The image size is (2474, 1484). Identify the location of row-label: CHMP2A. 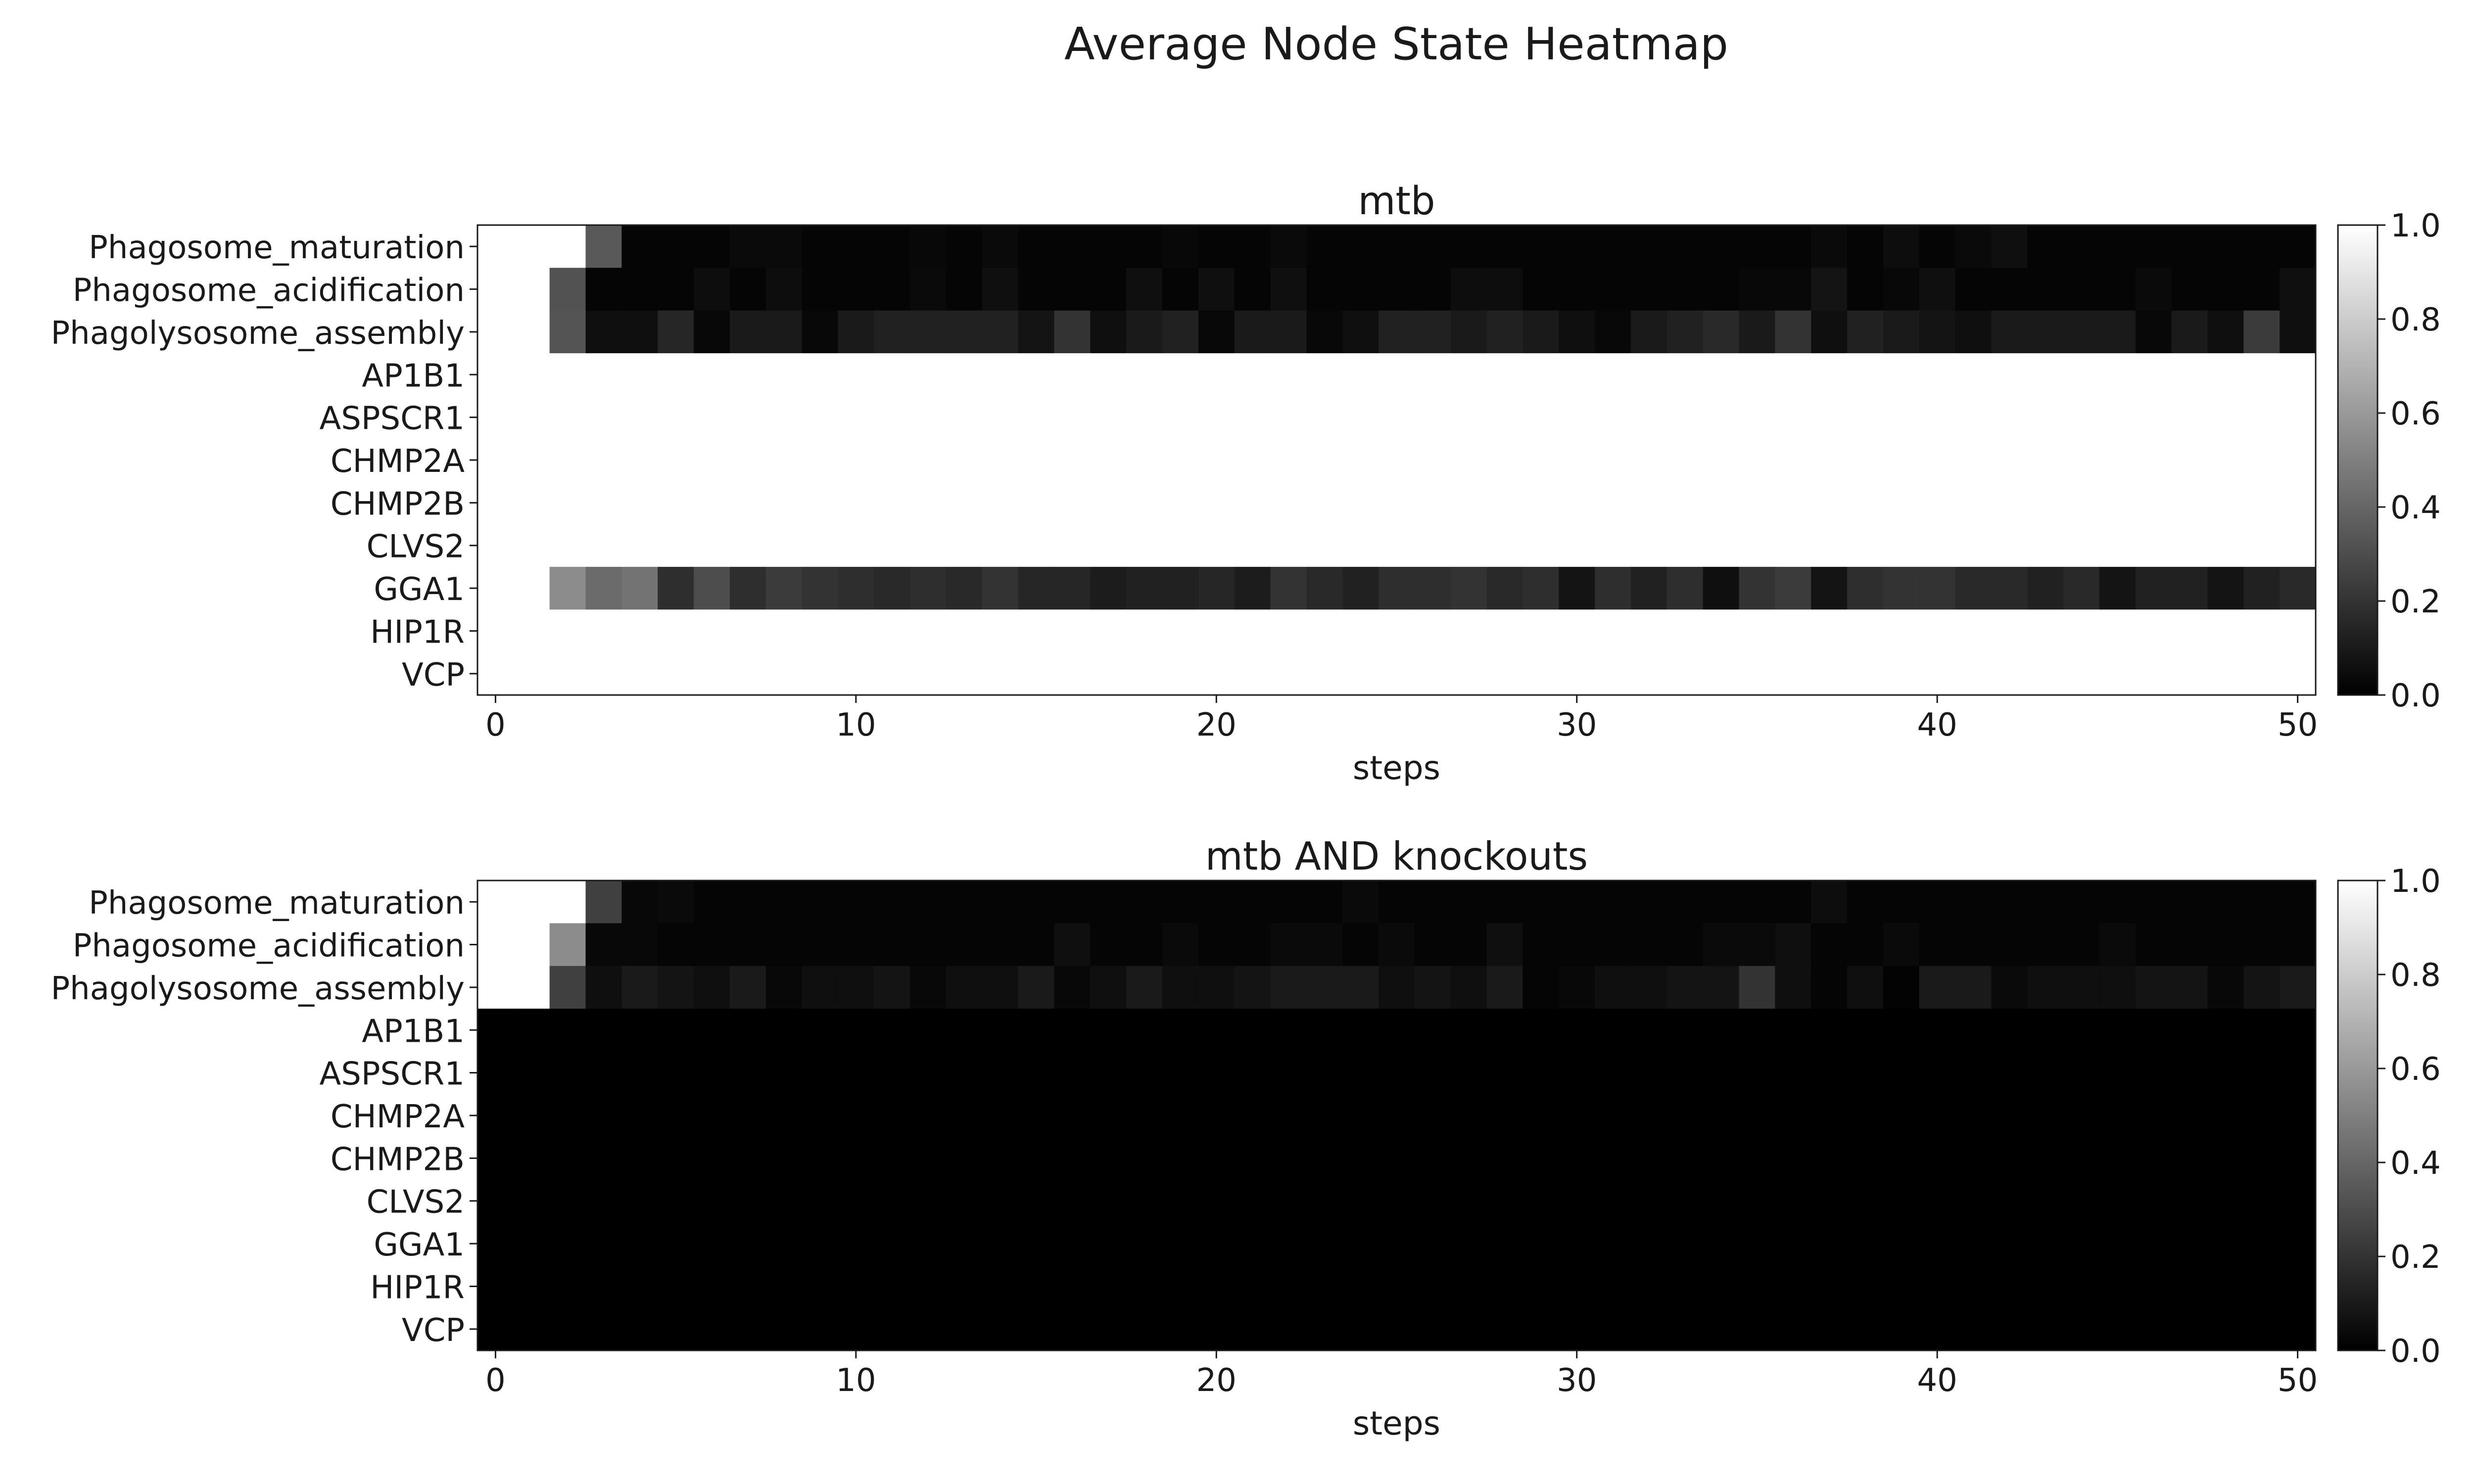
(398, 461).